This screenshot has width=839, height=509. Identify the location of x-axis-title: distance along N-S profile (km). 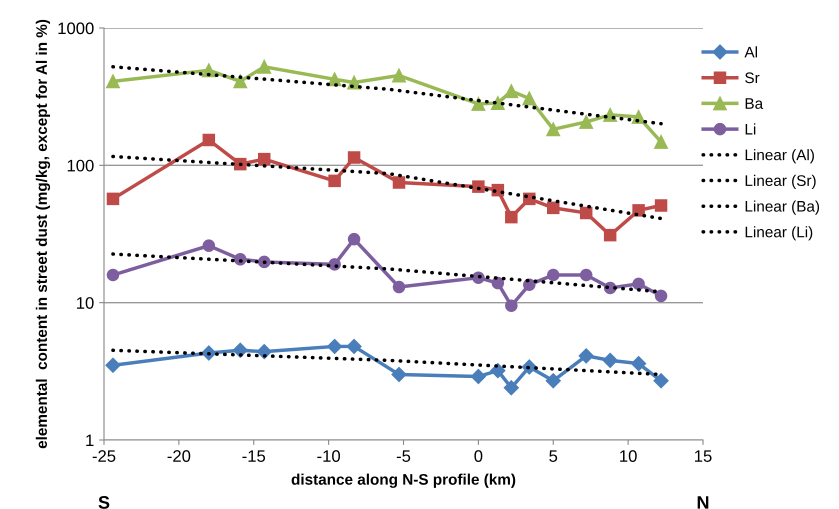
(404, 481).